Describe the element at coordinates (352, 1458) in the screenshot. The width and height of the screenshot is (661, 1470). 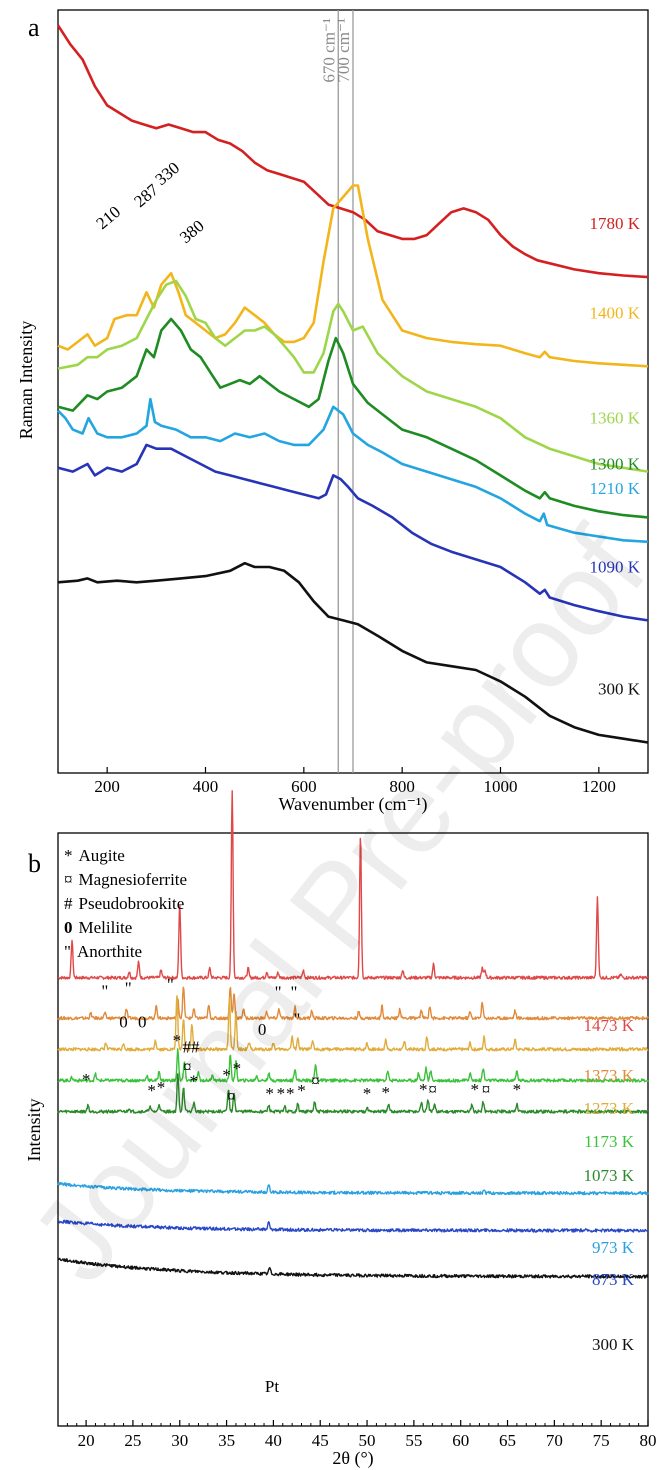
I see `panel-b-x-axis-label: 2θ (°)` at that location.